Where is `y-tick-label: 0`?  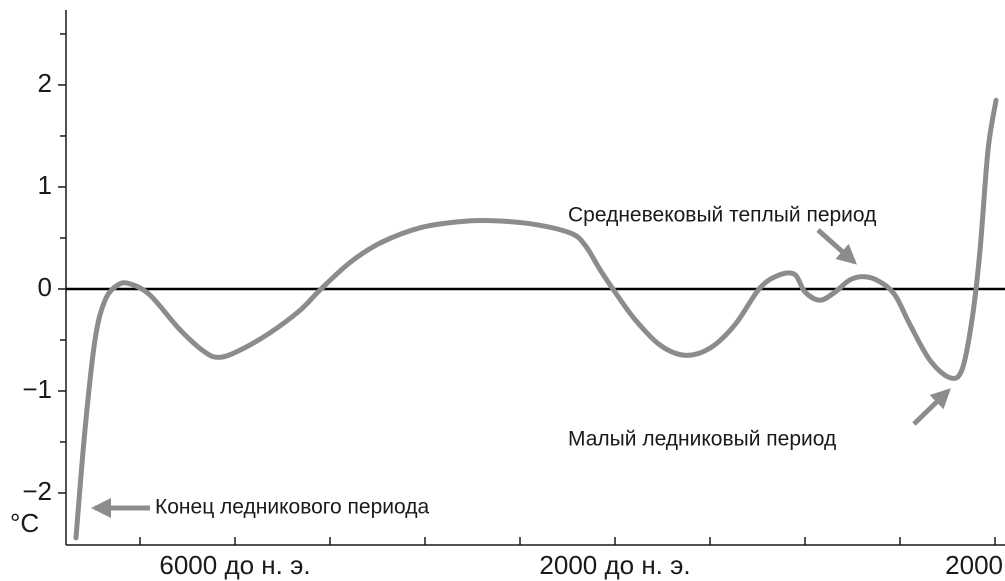
y-tick-label: 0 is located at coordinates (45, 287).